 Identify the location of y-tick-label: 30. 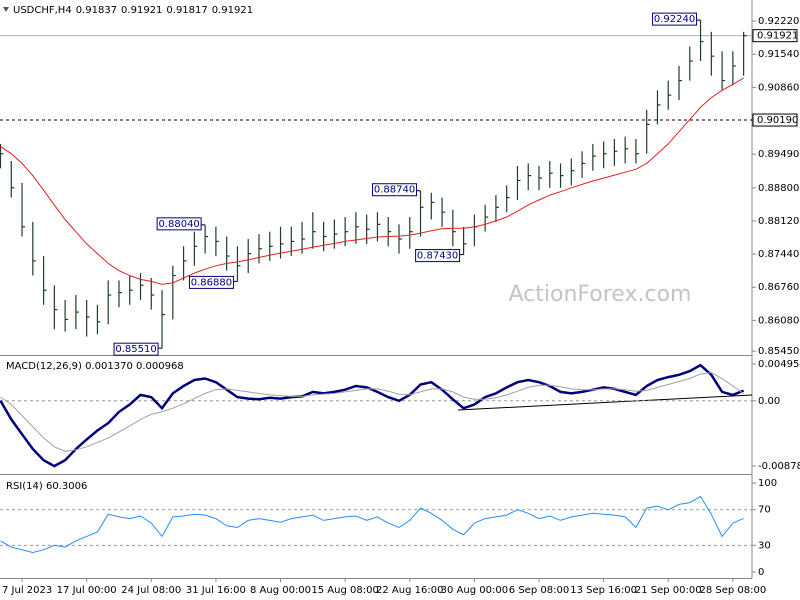
(764, 545).